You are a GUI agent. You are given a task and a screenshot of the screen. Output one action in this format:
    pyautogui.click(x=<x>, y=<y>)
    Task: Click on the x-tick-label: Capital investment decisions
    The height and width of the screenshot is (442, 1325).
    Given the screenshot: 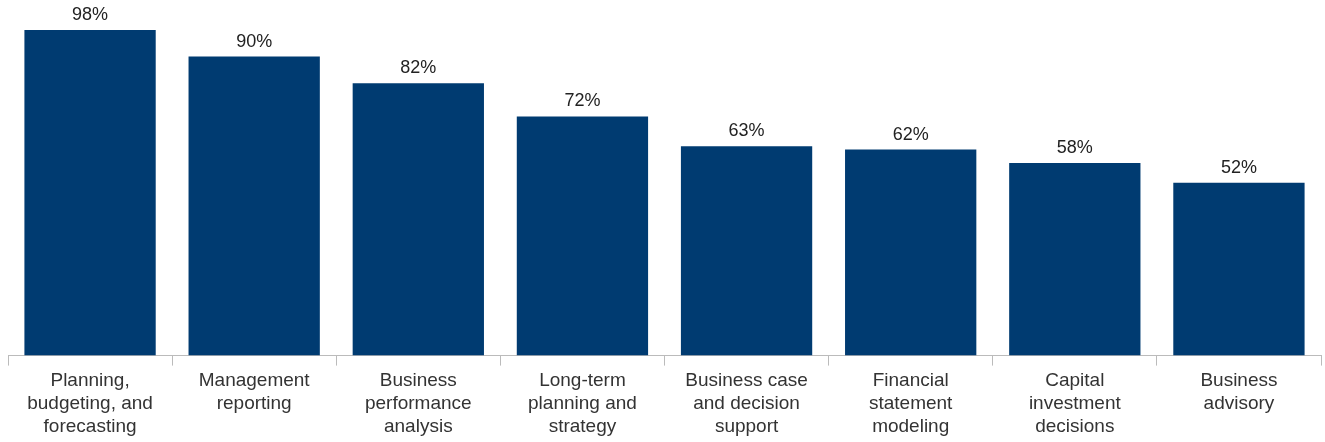 What is the action you would take?
    pyautogui.click(x=1075, y=402)
    